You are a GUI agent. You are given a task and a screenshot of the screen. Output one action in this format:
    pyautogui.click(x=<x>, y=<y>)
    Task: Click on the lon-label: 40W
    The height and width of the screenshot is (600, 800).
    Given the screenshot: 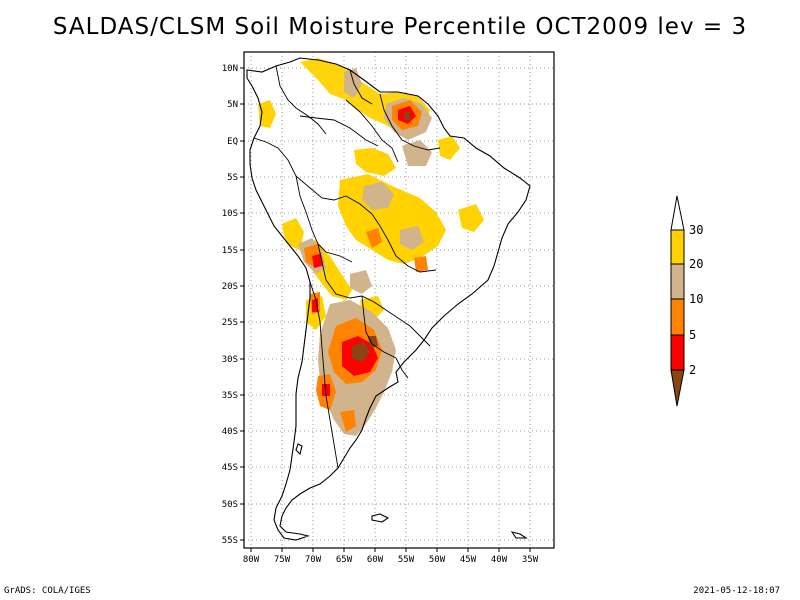 What is the action you would take?
    pyautogui.click(x=499, y=560)
    